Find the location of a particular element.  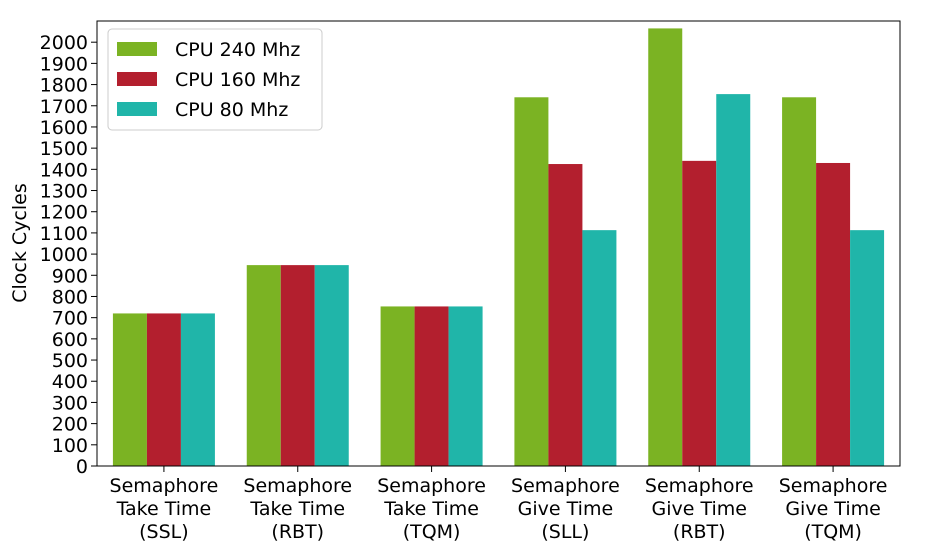

y-tick-label: 800 is located at coordinates (70, 297).